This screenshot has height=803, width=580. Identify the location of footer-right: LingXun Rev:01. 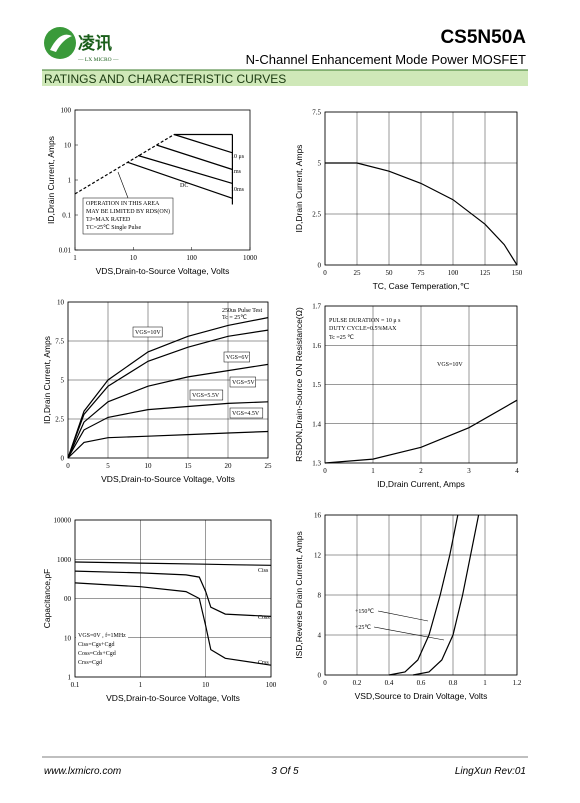
(490, 771).